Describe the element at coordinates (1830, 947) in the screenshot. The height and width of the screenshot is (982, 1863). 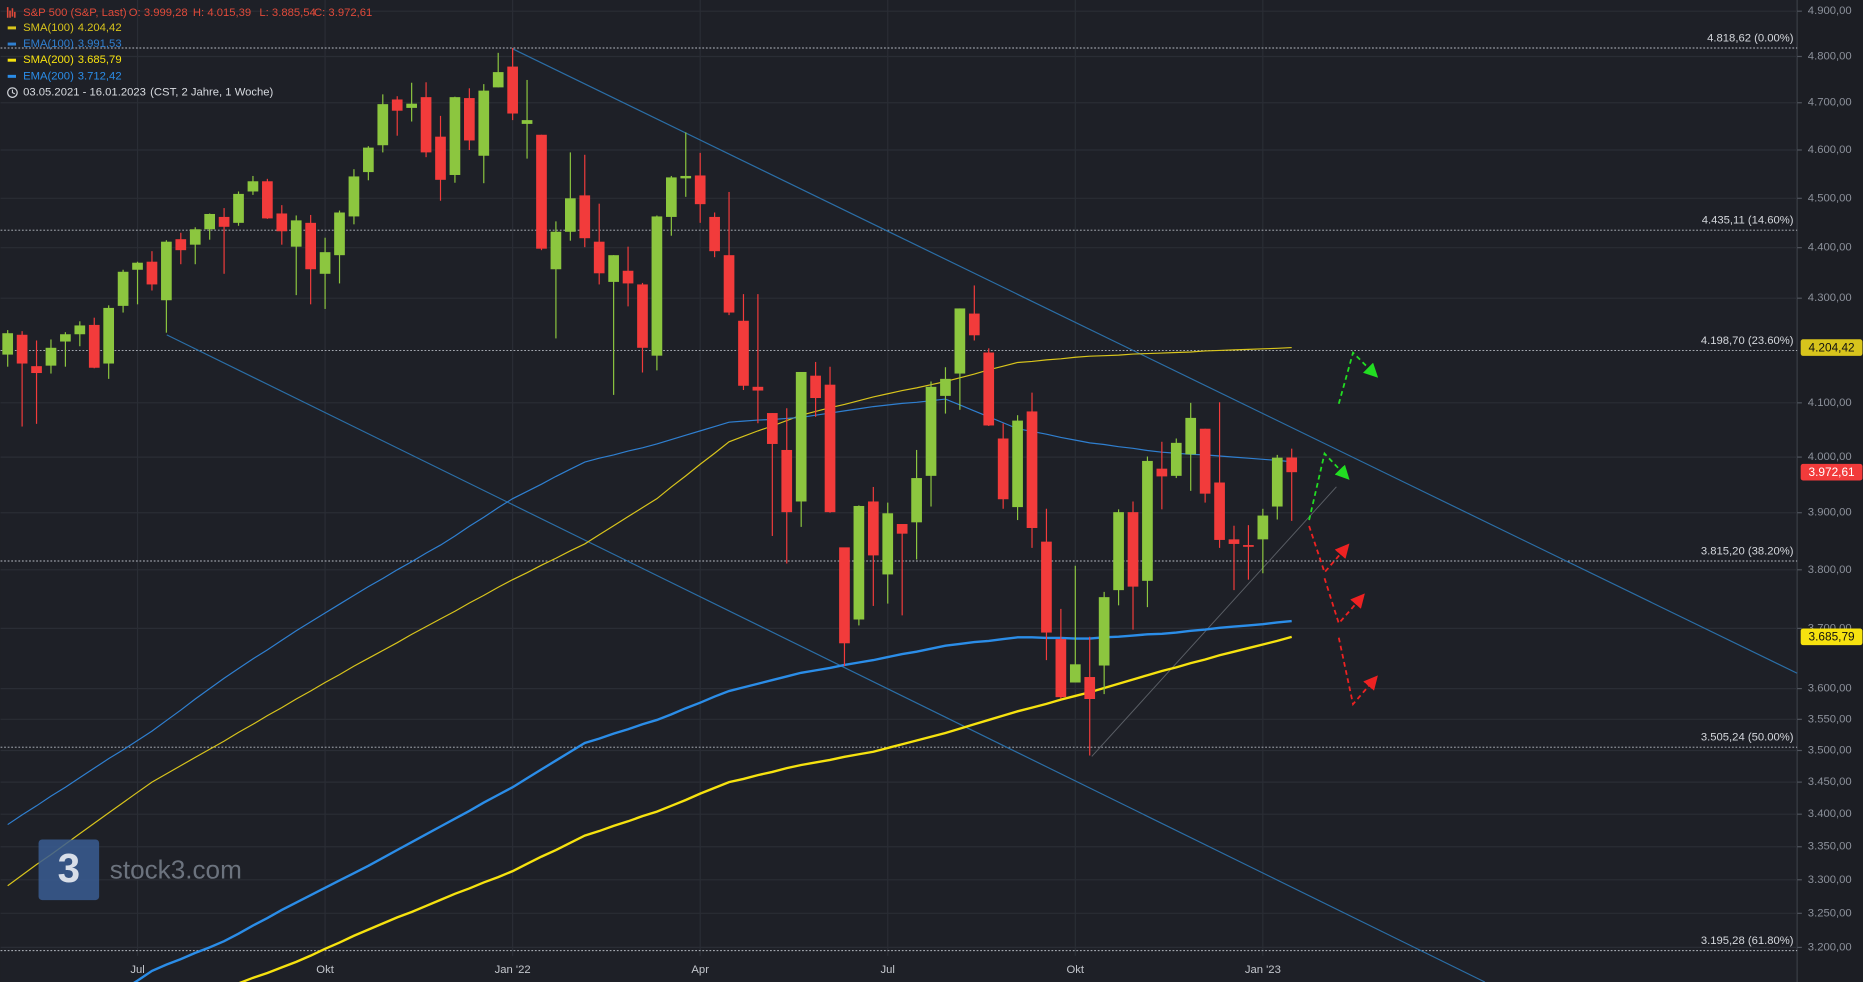
I see `y-tick-label: 3.200,00` at that location.